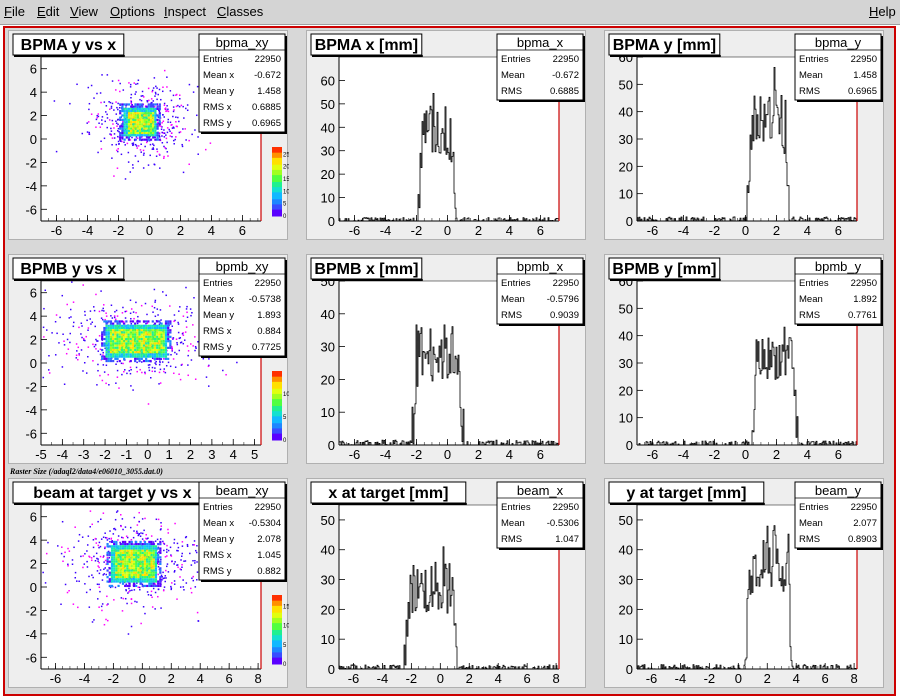 The height and width of the screenshot is (700, 900). What do you see at coordinates (838, 291) in the screenshot?
I see `stats-box` at bounding box center [838, 291].